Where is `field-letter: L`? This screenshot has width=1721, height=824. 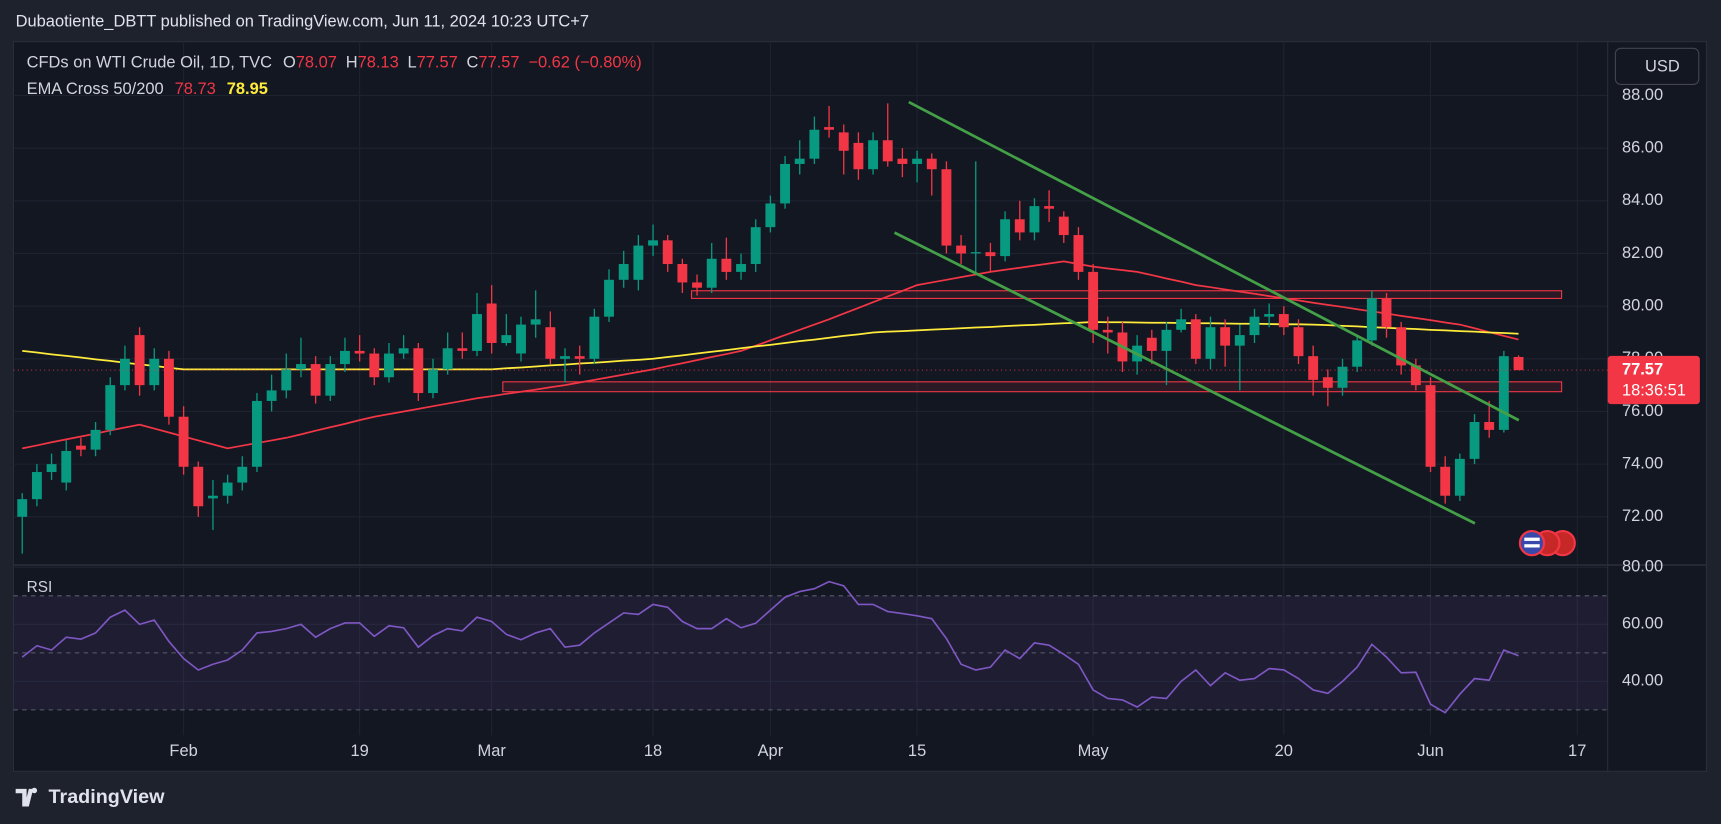
field-letter: L is located at coordinates (411, 63).